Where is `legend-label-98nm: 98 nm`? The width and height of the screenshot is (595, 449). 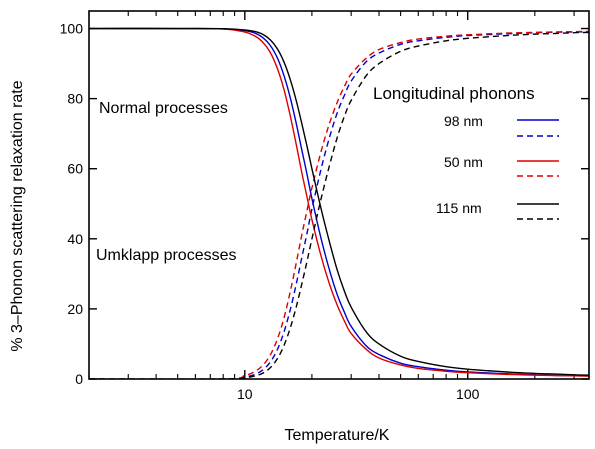 legend-label-98nm: 98 nm is located at coordinates (463, 121).